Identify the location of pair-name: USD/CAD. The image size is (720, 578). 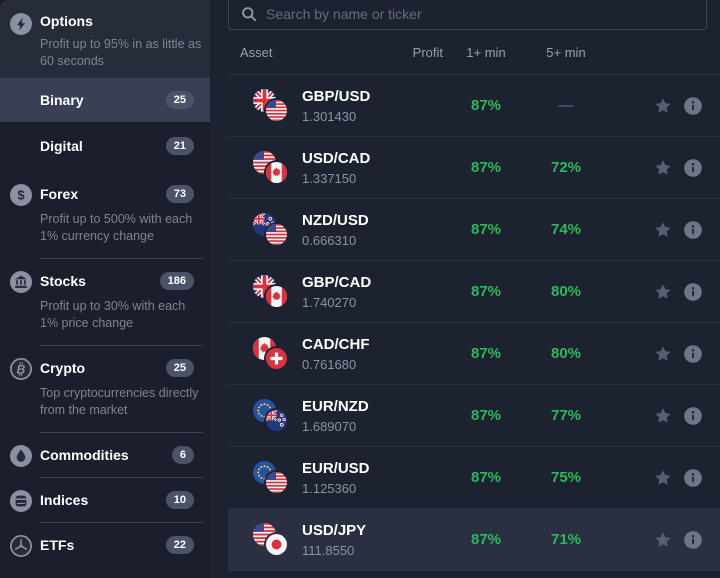
(336, 158).